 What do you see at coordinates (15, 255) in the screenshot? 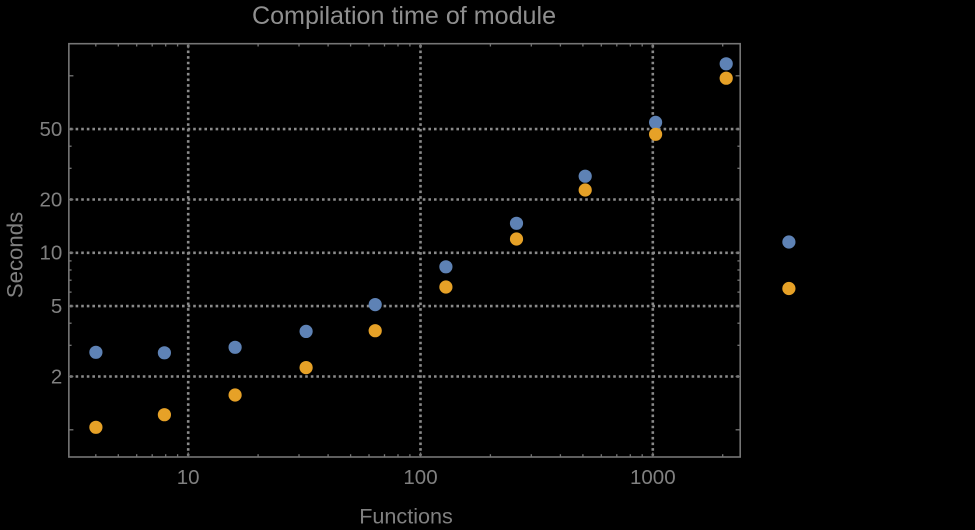
I see `svg-text: Seconds` at bounding box center [15, 255].